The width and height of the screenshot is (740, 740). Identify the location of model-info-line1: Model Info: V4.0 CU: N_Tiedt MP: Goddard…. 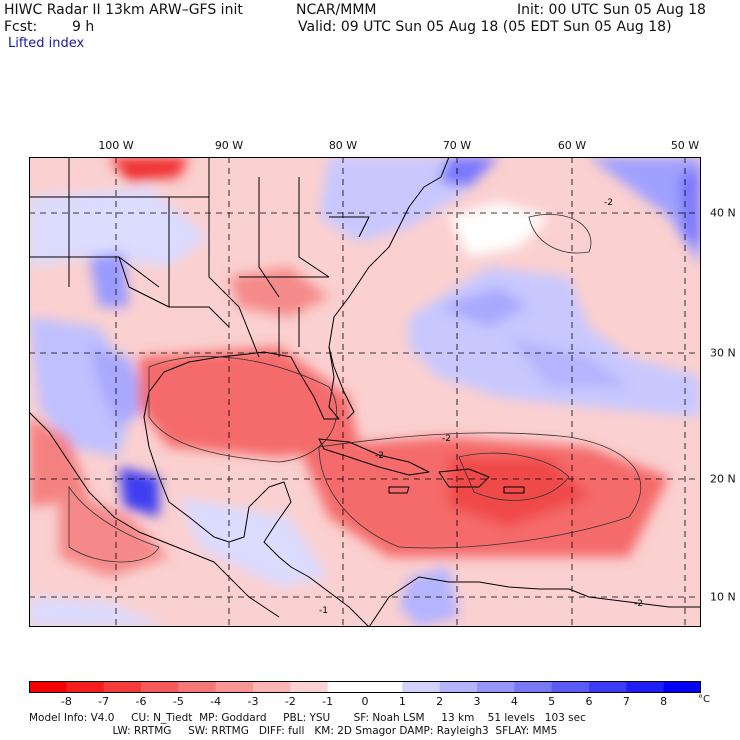
(307, 718).